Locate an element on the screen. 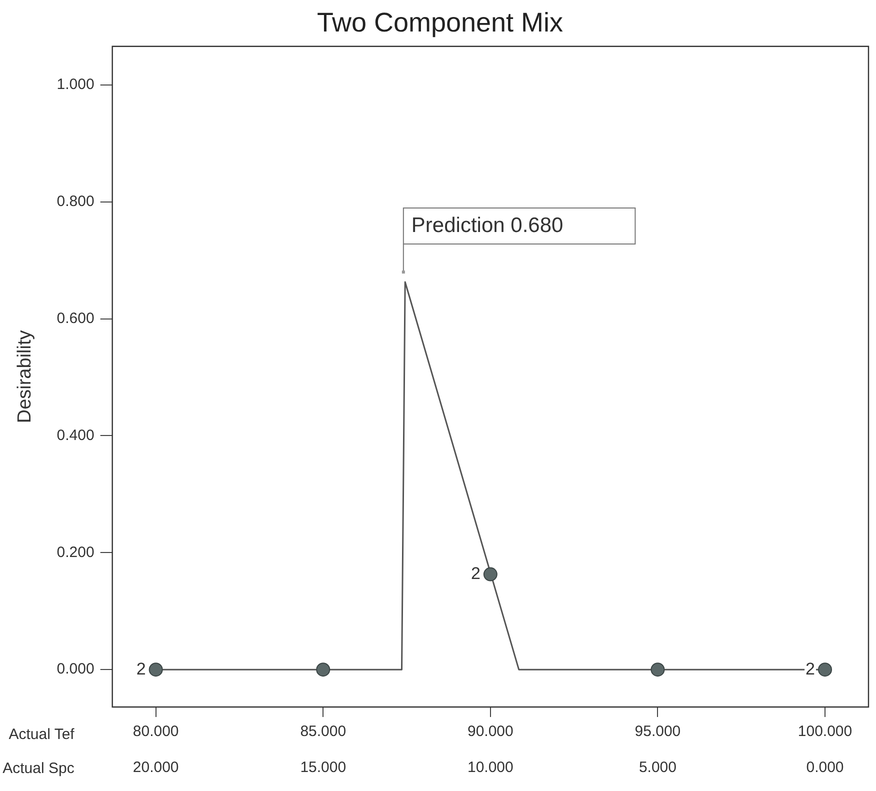  x-tick-label: 90.000 is located at coordinates (490, 731).